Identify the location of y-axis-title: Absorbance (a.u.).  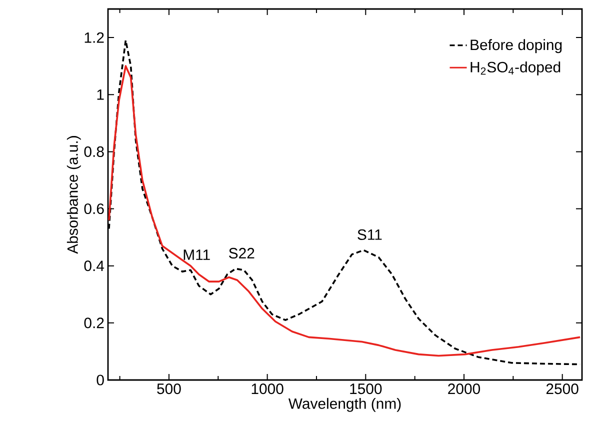
(73, 195).